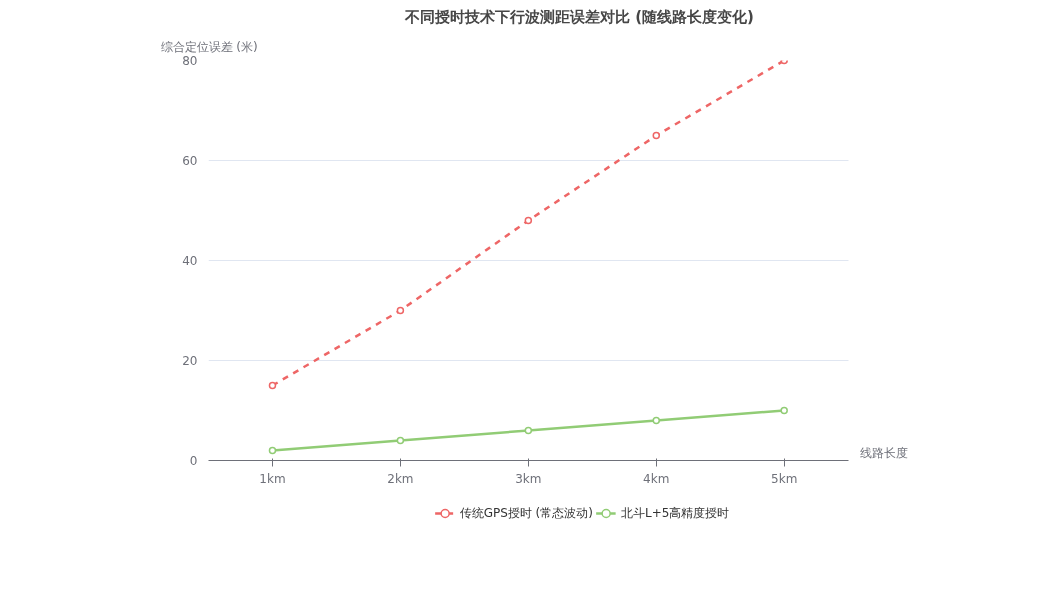 The image size is (1056, 603). What do you see at coordinates (526, 513) in the screenshot?
I see `legend-label: 传统GPS授时 (常态波动)` at bounding box center [526, 513].